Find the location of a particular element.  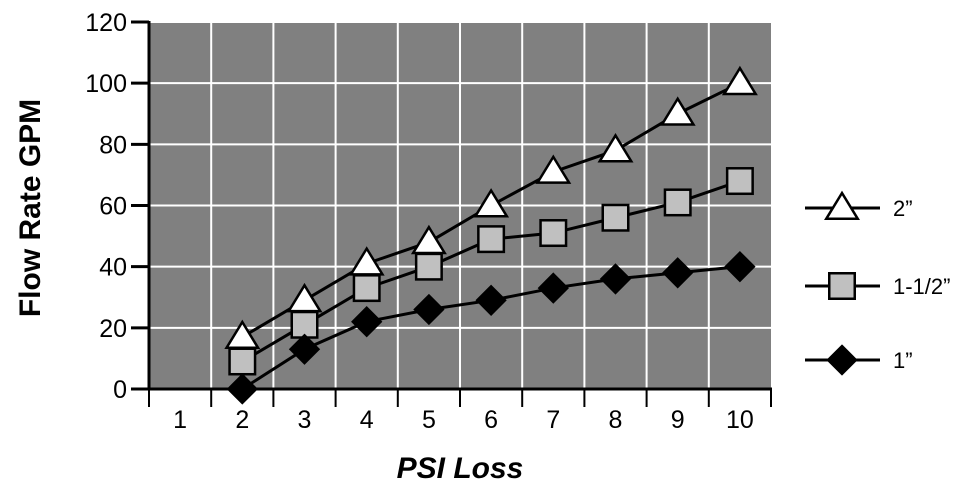

legend-item: 1” is located at coordinates (859, 360).